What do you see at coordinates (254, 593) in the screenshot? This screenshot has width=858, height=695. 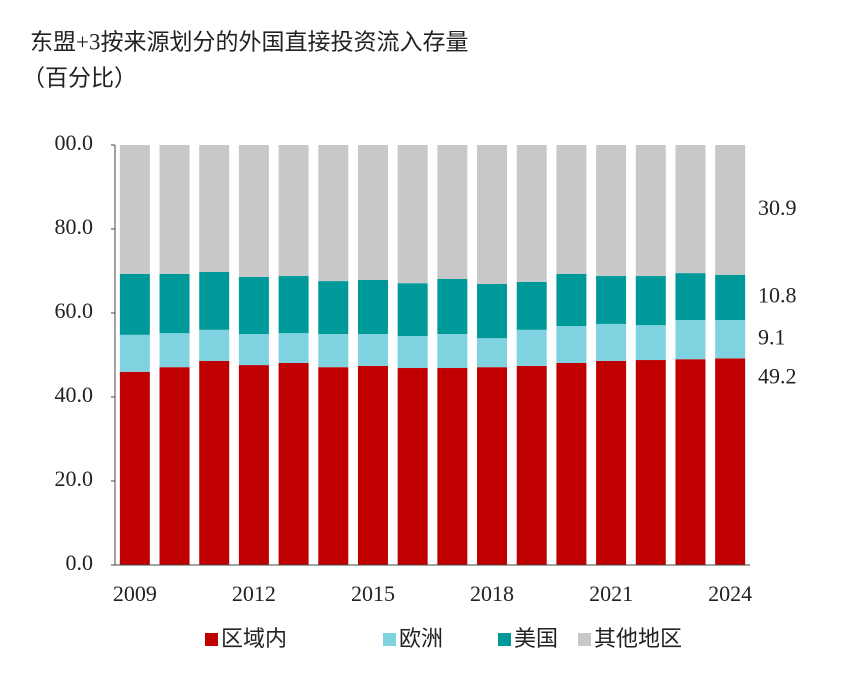 I see `x-tick-label: 2012` at bounding box center [254, 593].